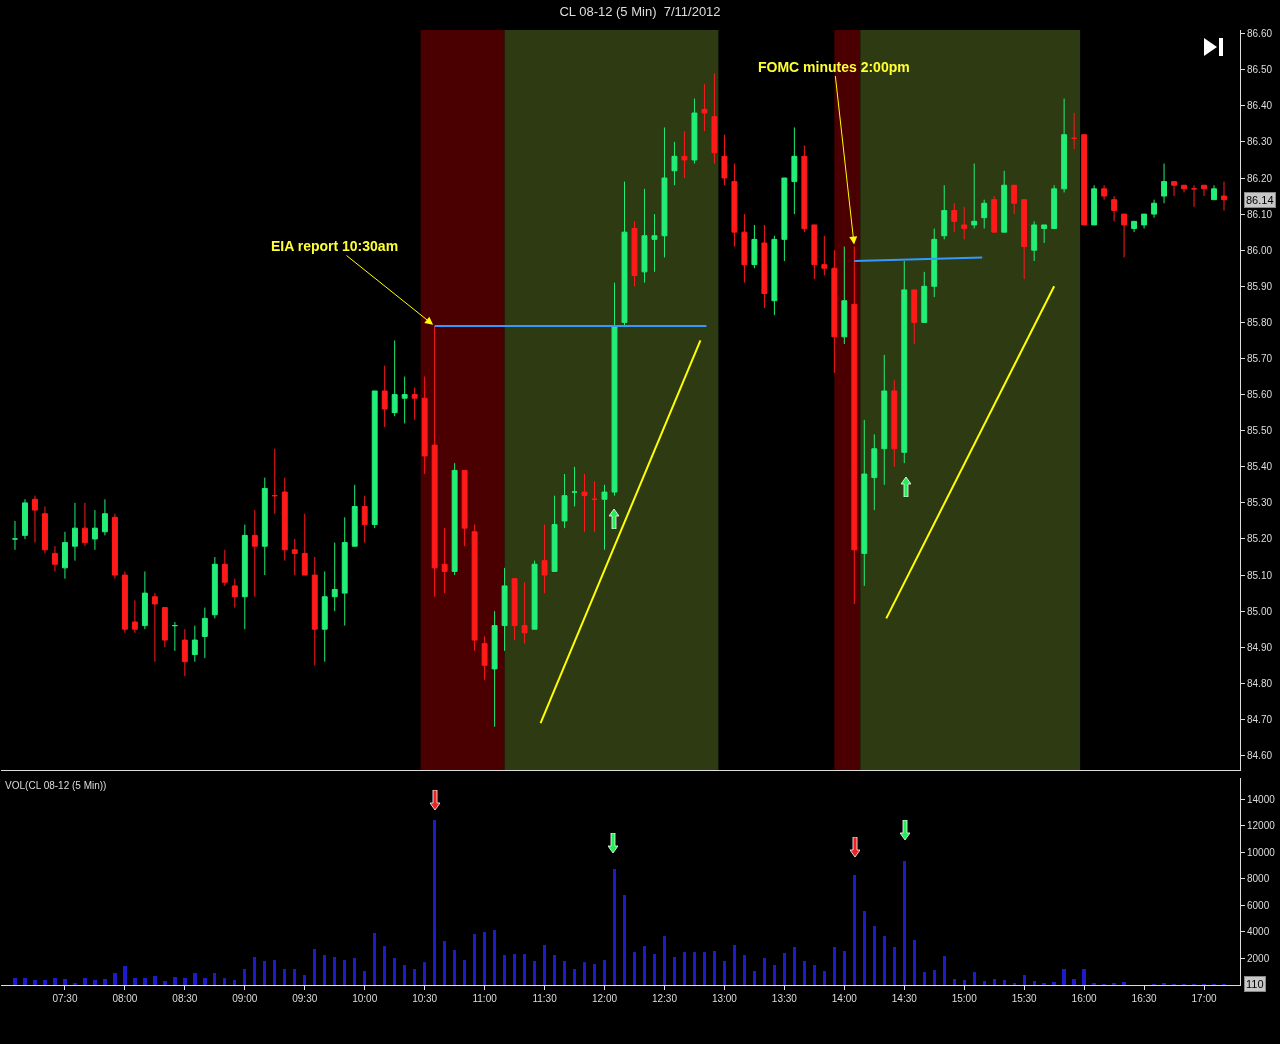  Describe the element at coordinates (1258, 905) in the screenshot. I see `y-tick-label: 6000` at that location.